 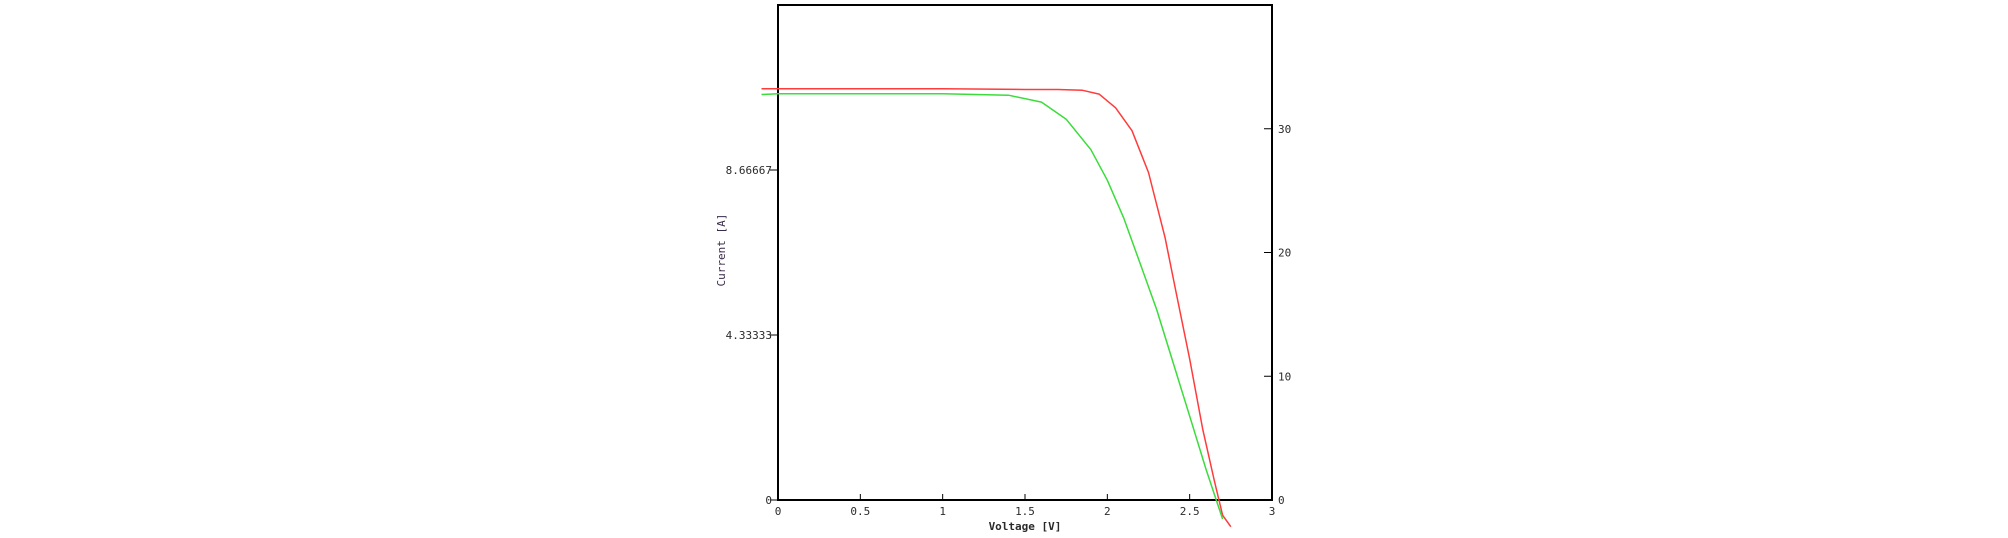 What do you see at coordinates (1284, 129) in the screenshot?
I see `right-y-tick-label: 30` at bounding box center [1284, 129].